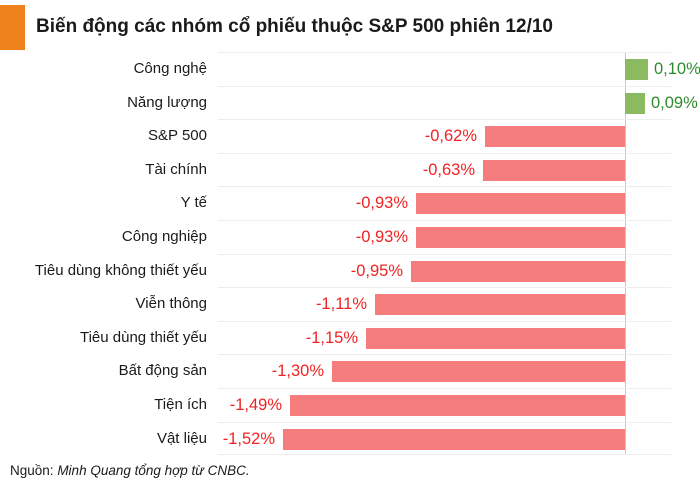 This screenshot has height=490, width=700. I want to click on category-label: Viễn thông, so click(171, 304).